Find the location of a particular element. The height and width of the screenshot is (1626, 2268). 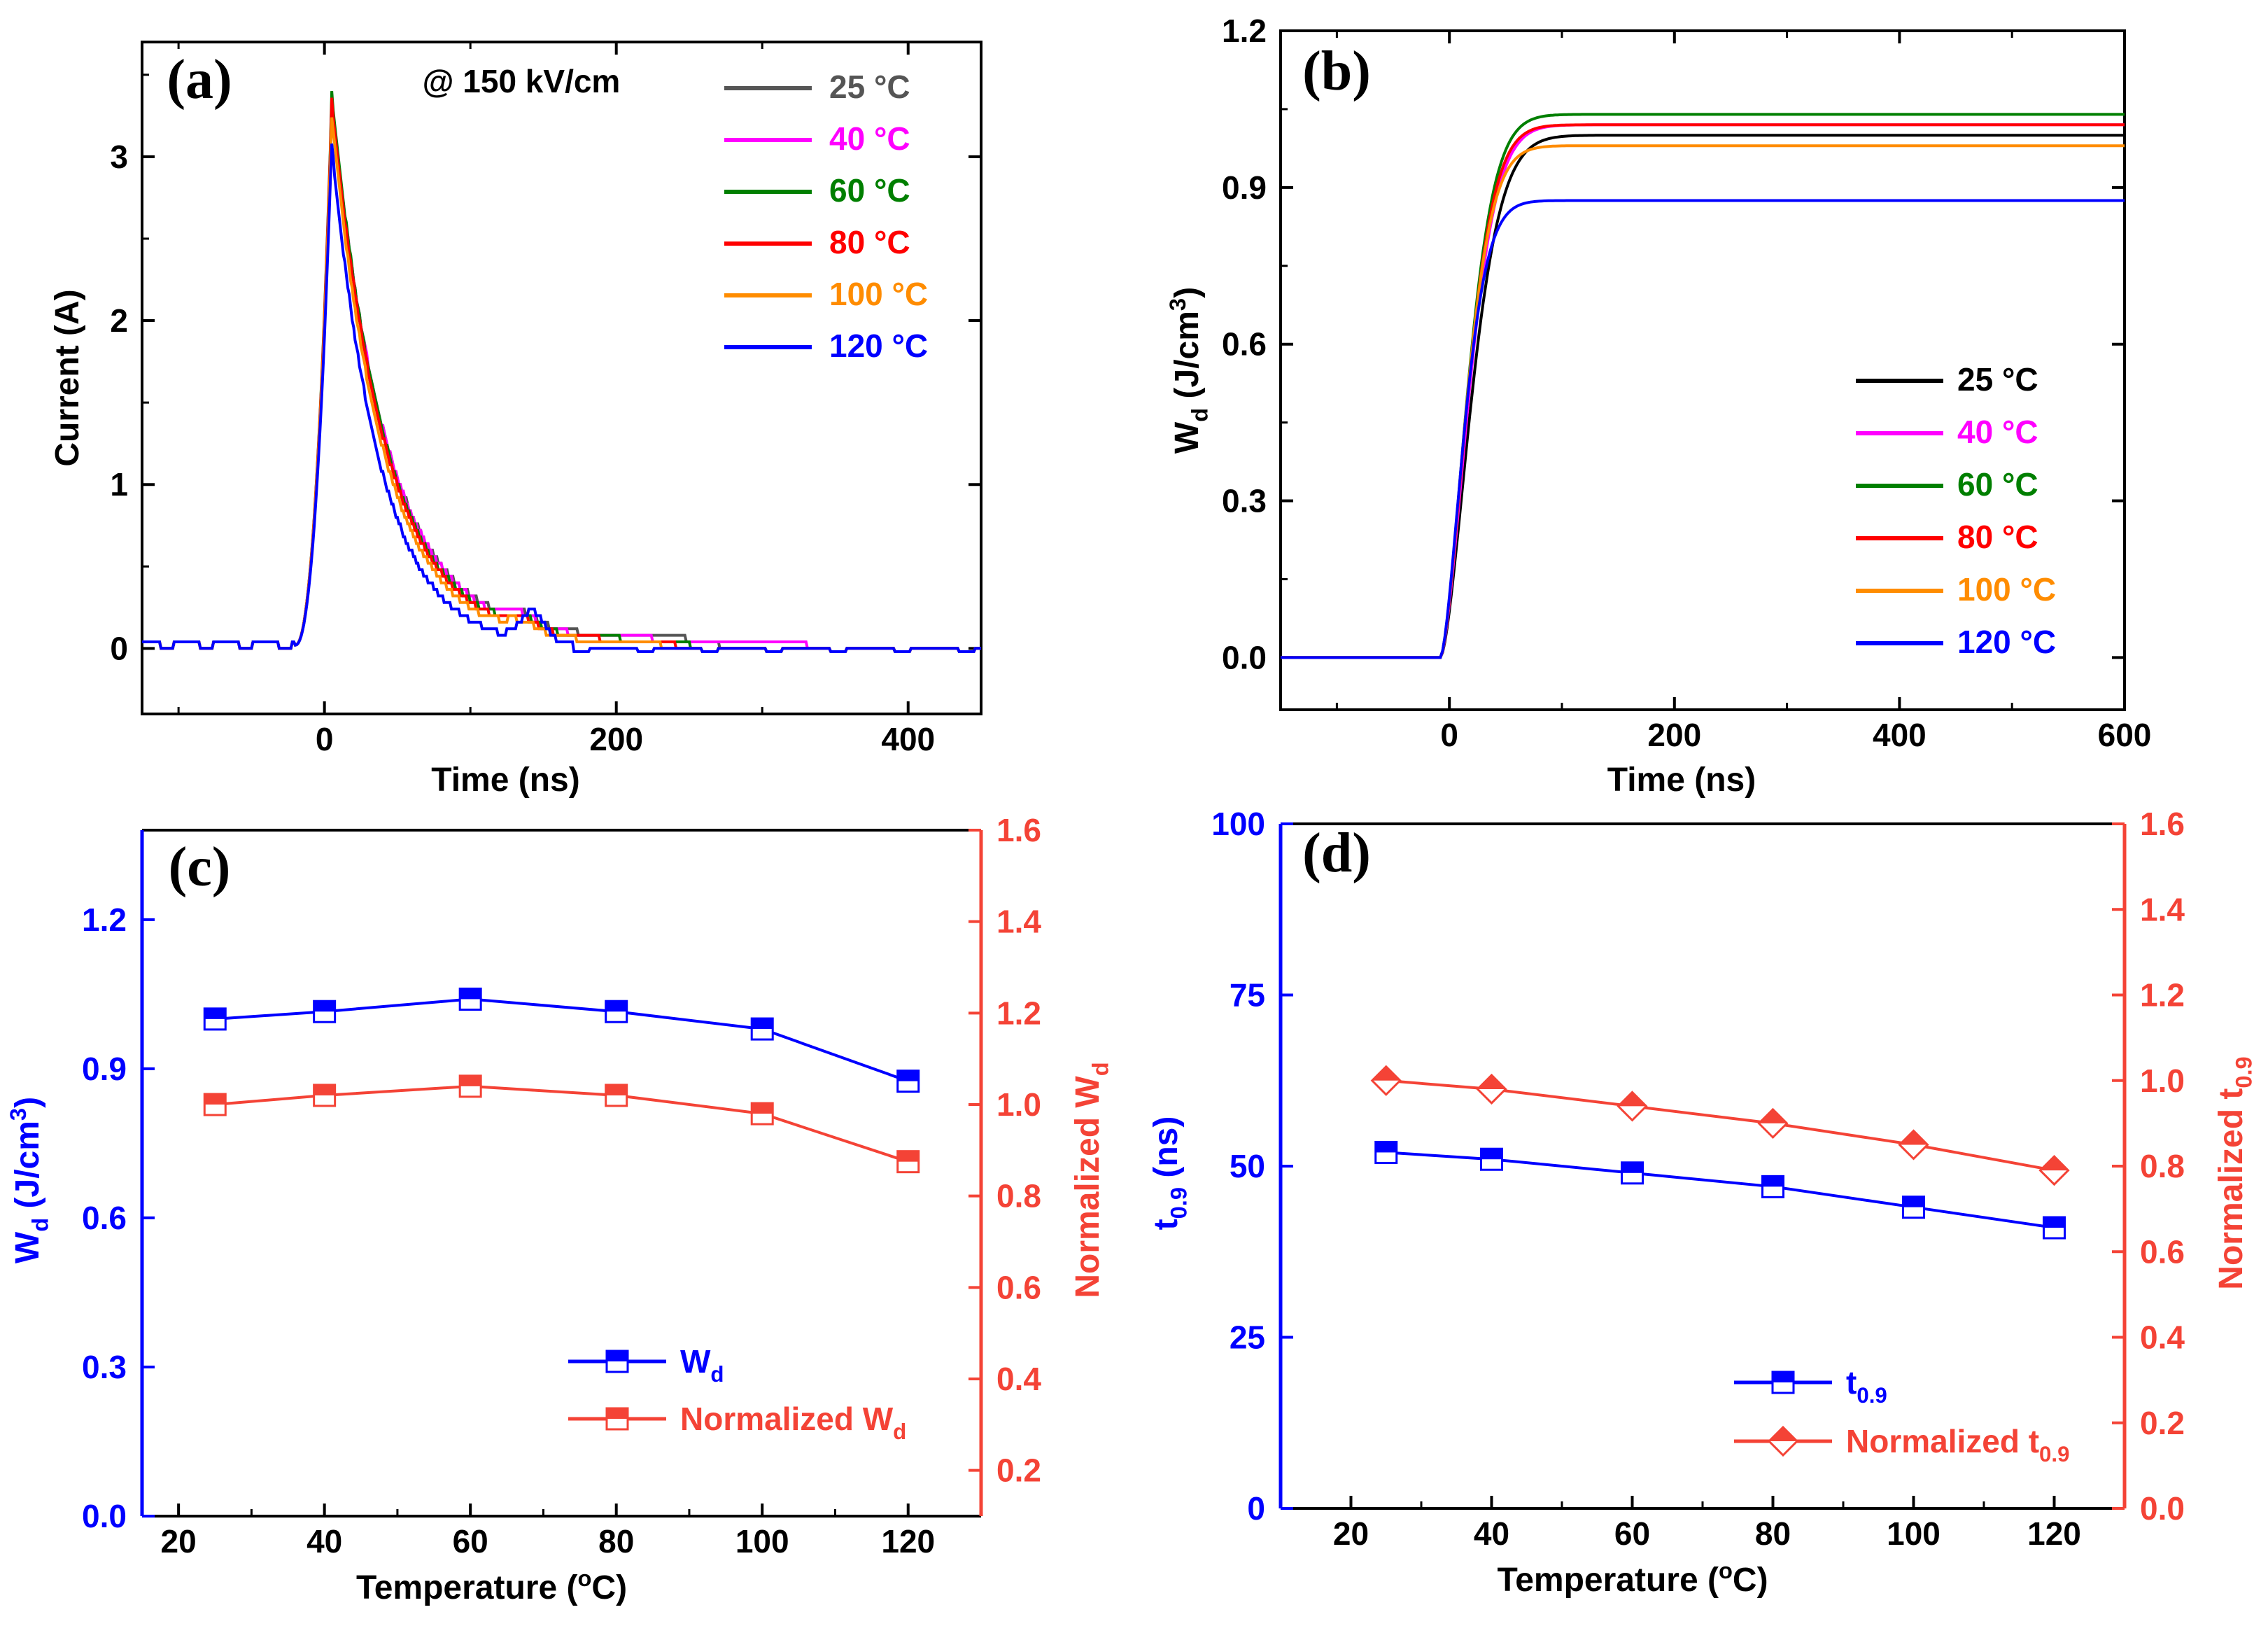

x-tick-label: 0 is located at coordinates (1449, 735).